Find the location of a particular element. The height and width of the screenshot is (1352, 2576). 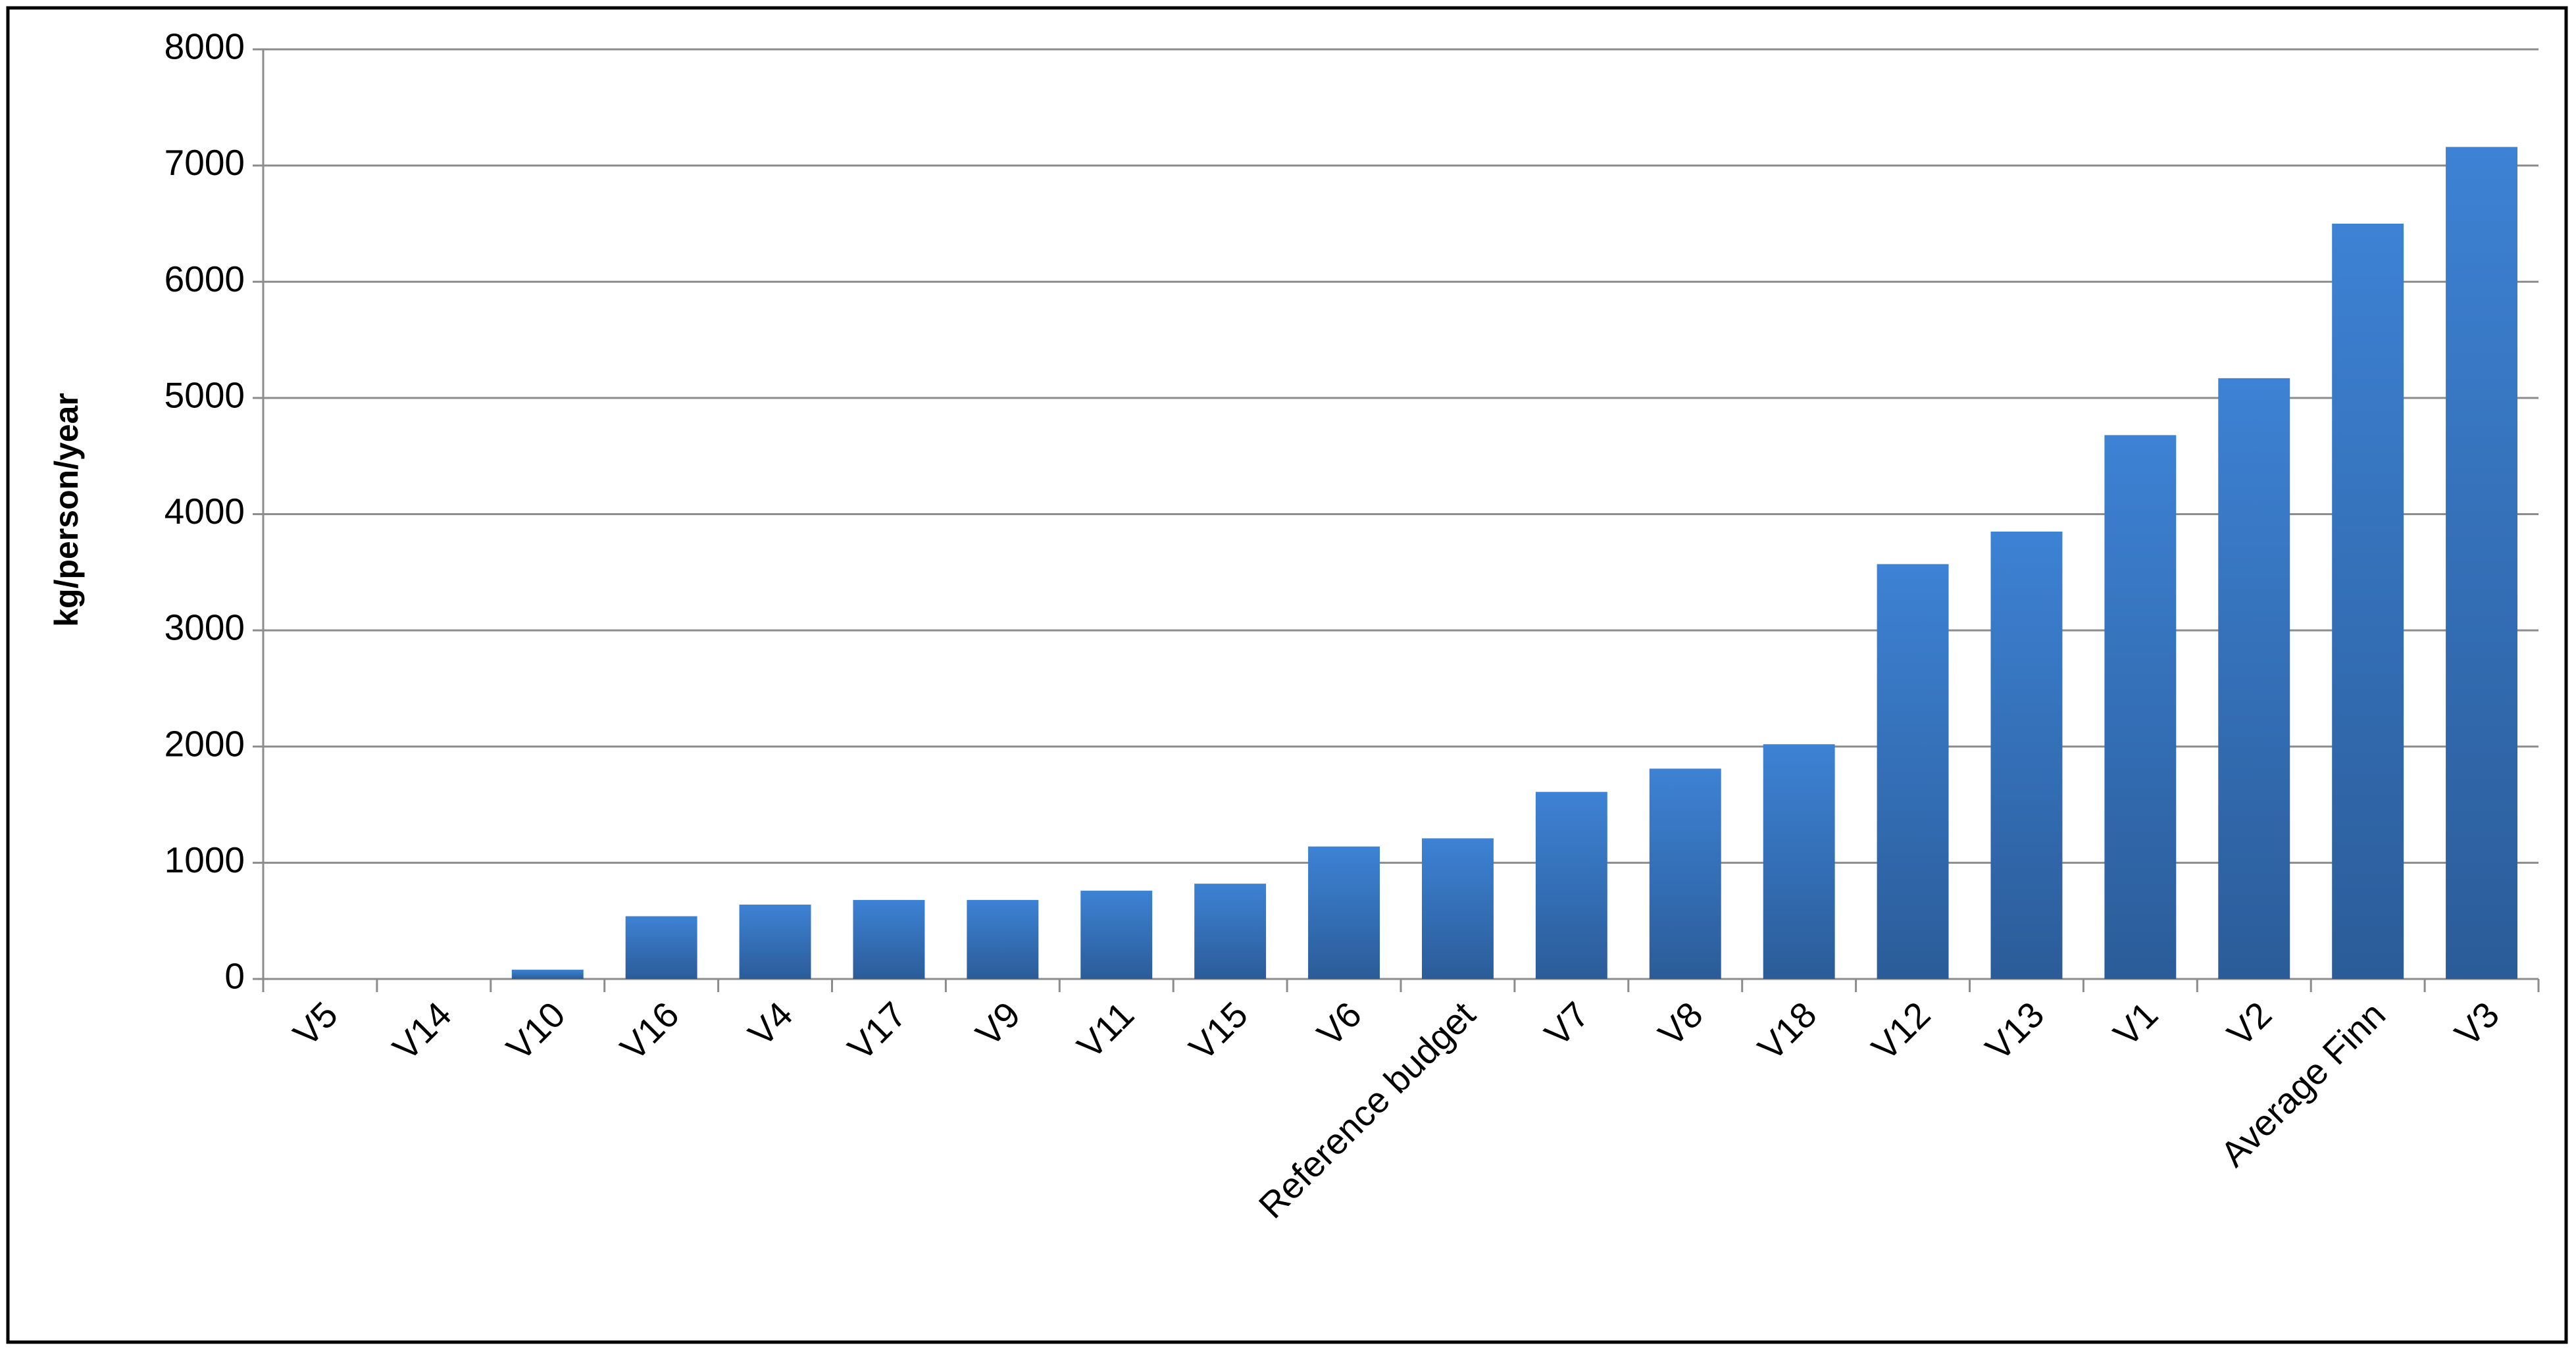

y-tick-label: 5000 is located at coordinates (204, 394).